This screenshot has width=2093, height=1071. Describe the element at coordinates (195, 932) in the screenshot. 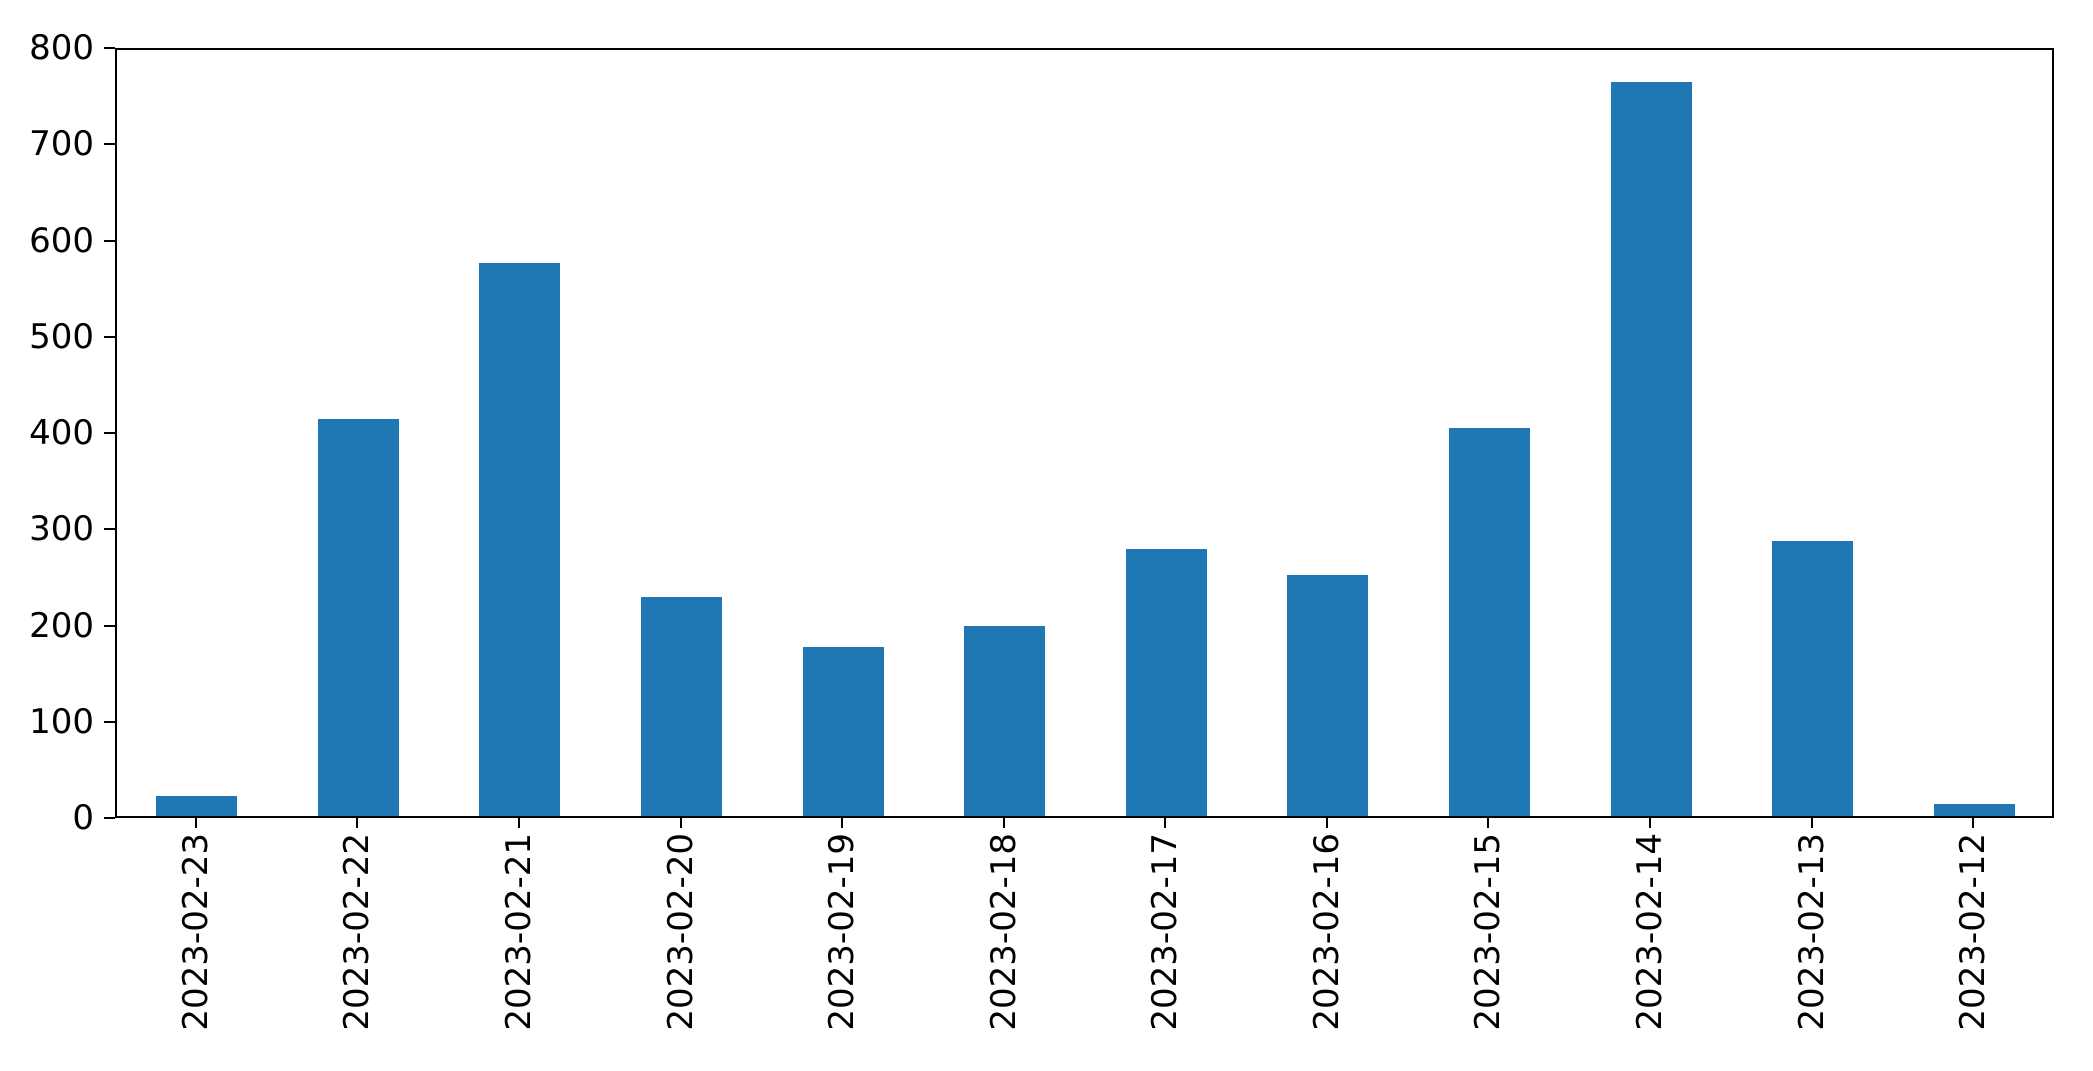

I see `x-tick-label-2023-02-23: 2023-02-23` at that location.